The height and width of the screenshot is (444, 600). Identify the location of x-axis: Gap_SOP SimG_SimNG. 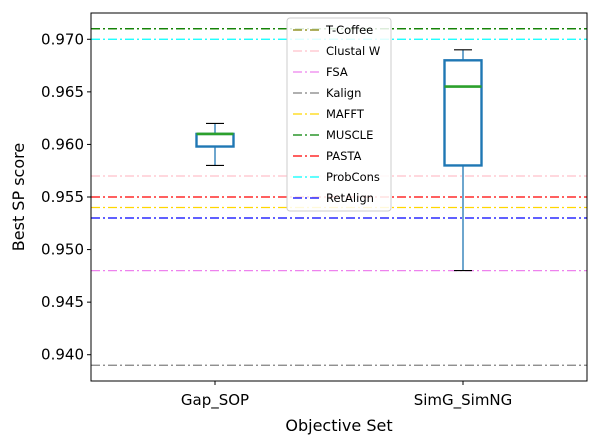
(346, 395).